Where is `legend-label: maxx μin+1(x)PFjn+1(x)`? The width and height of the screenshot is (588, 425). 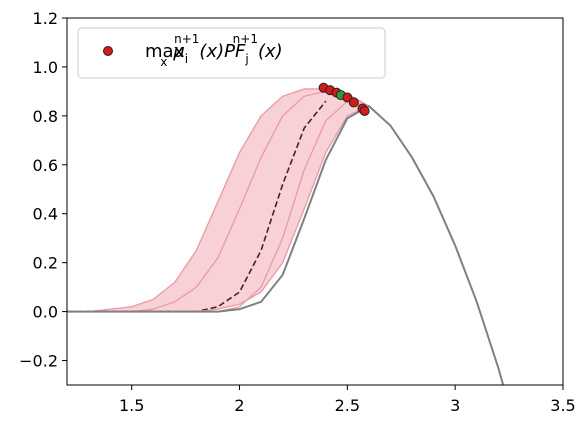 legend-label: maxx μin+1(x)PFjn+1(x) is located at coordinates (214, 50).